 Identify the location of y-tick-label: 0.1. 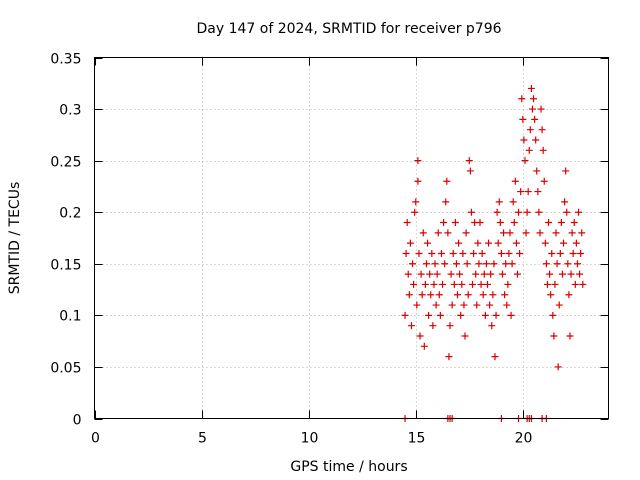
(70, 317).